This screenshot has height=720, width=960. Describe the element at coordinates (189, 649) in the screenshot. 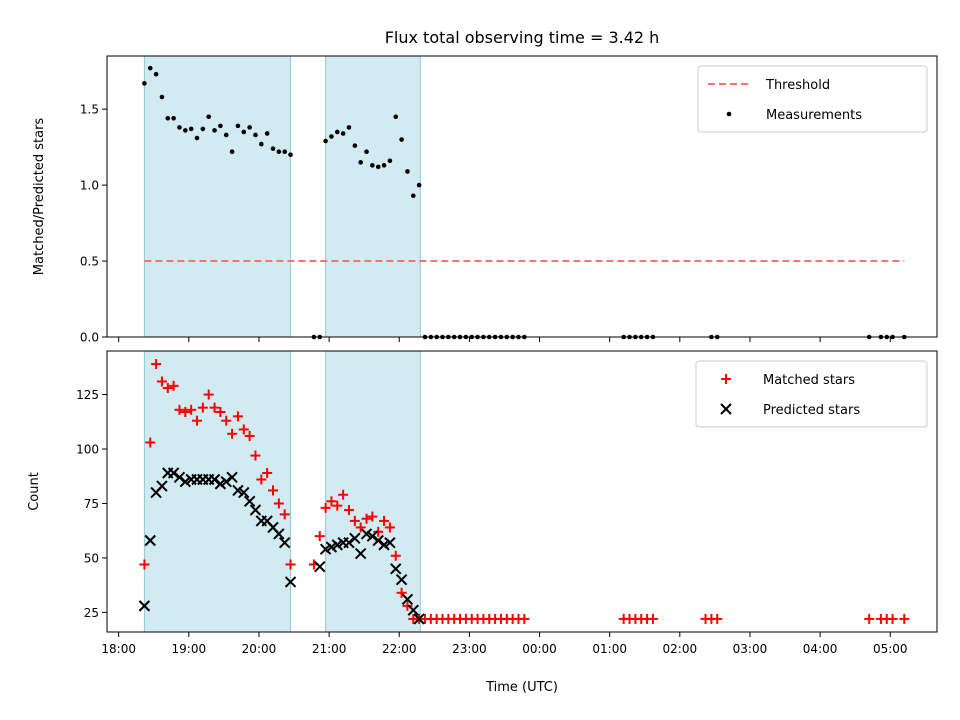

I see `xtick-label: 19:00` at that location.